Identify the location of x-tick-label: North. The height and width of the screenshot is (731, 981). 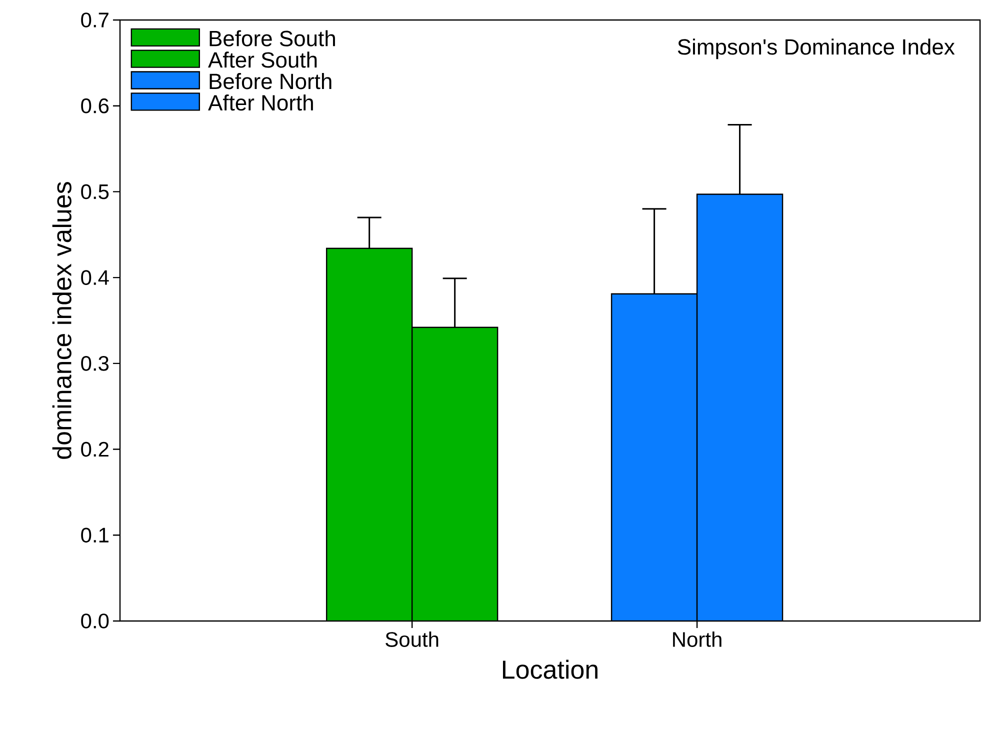
(697, 639).